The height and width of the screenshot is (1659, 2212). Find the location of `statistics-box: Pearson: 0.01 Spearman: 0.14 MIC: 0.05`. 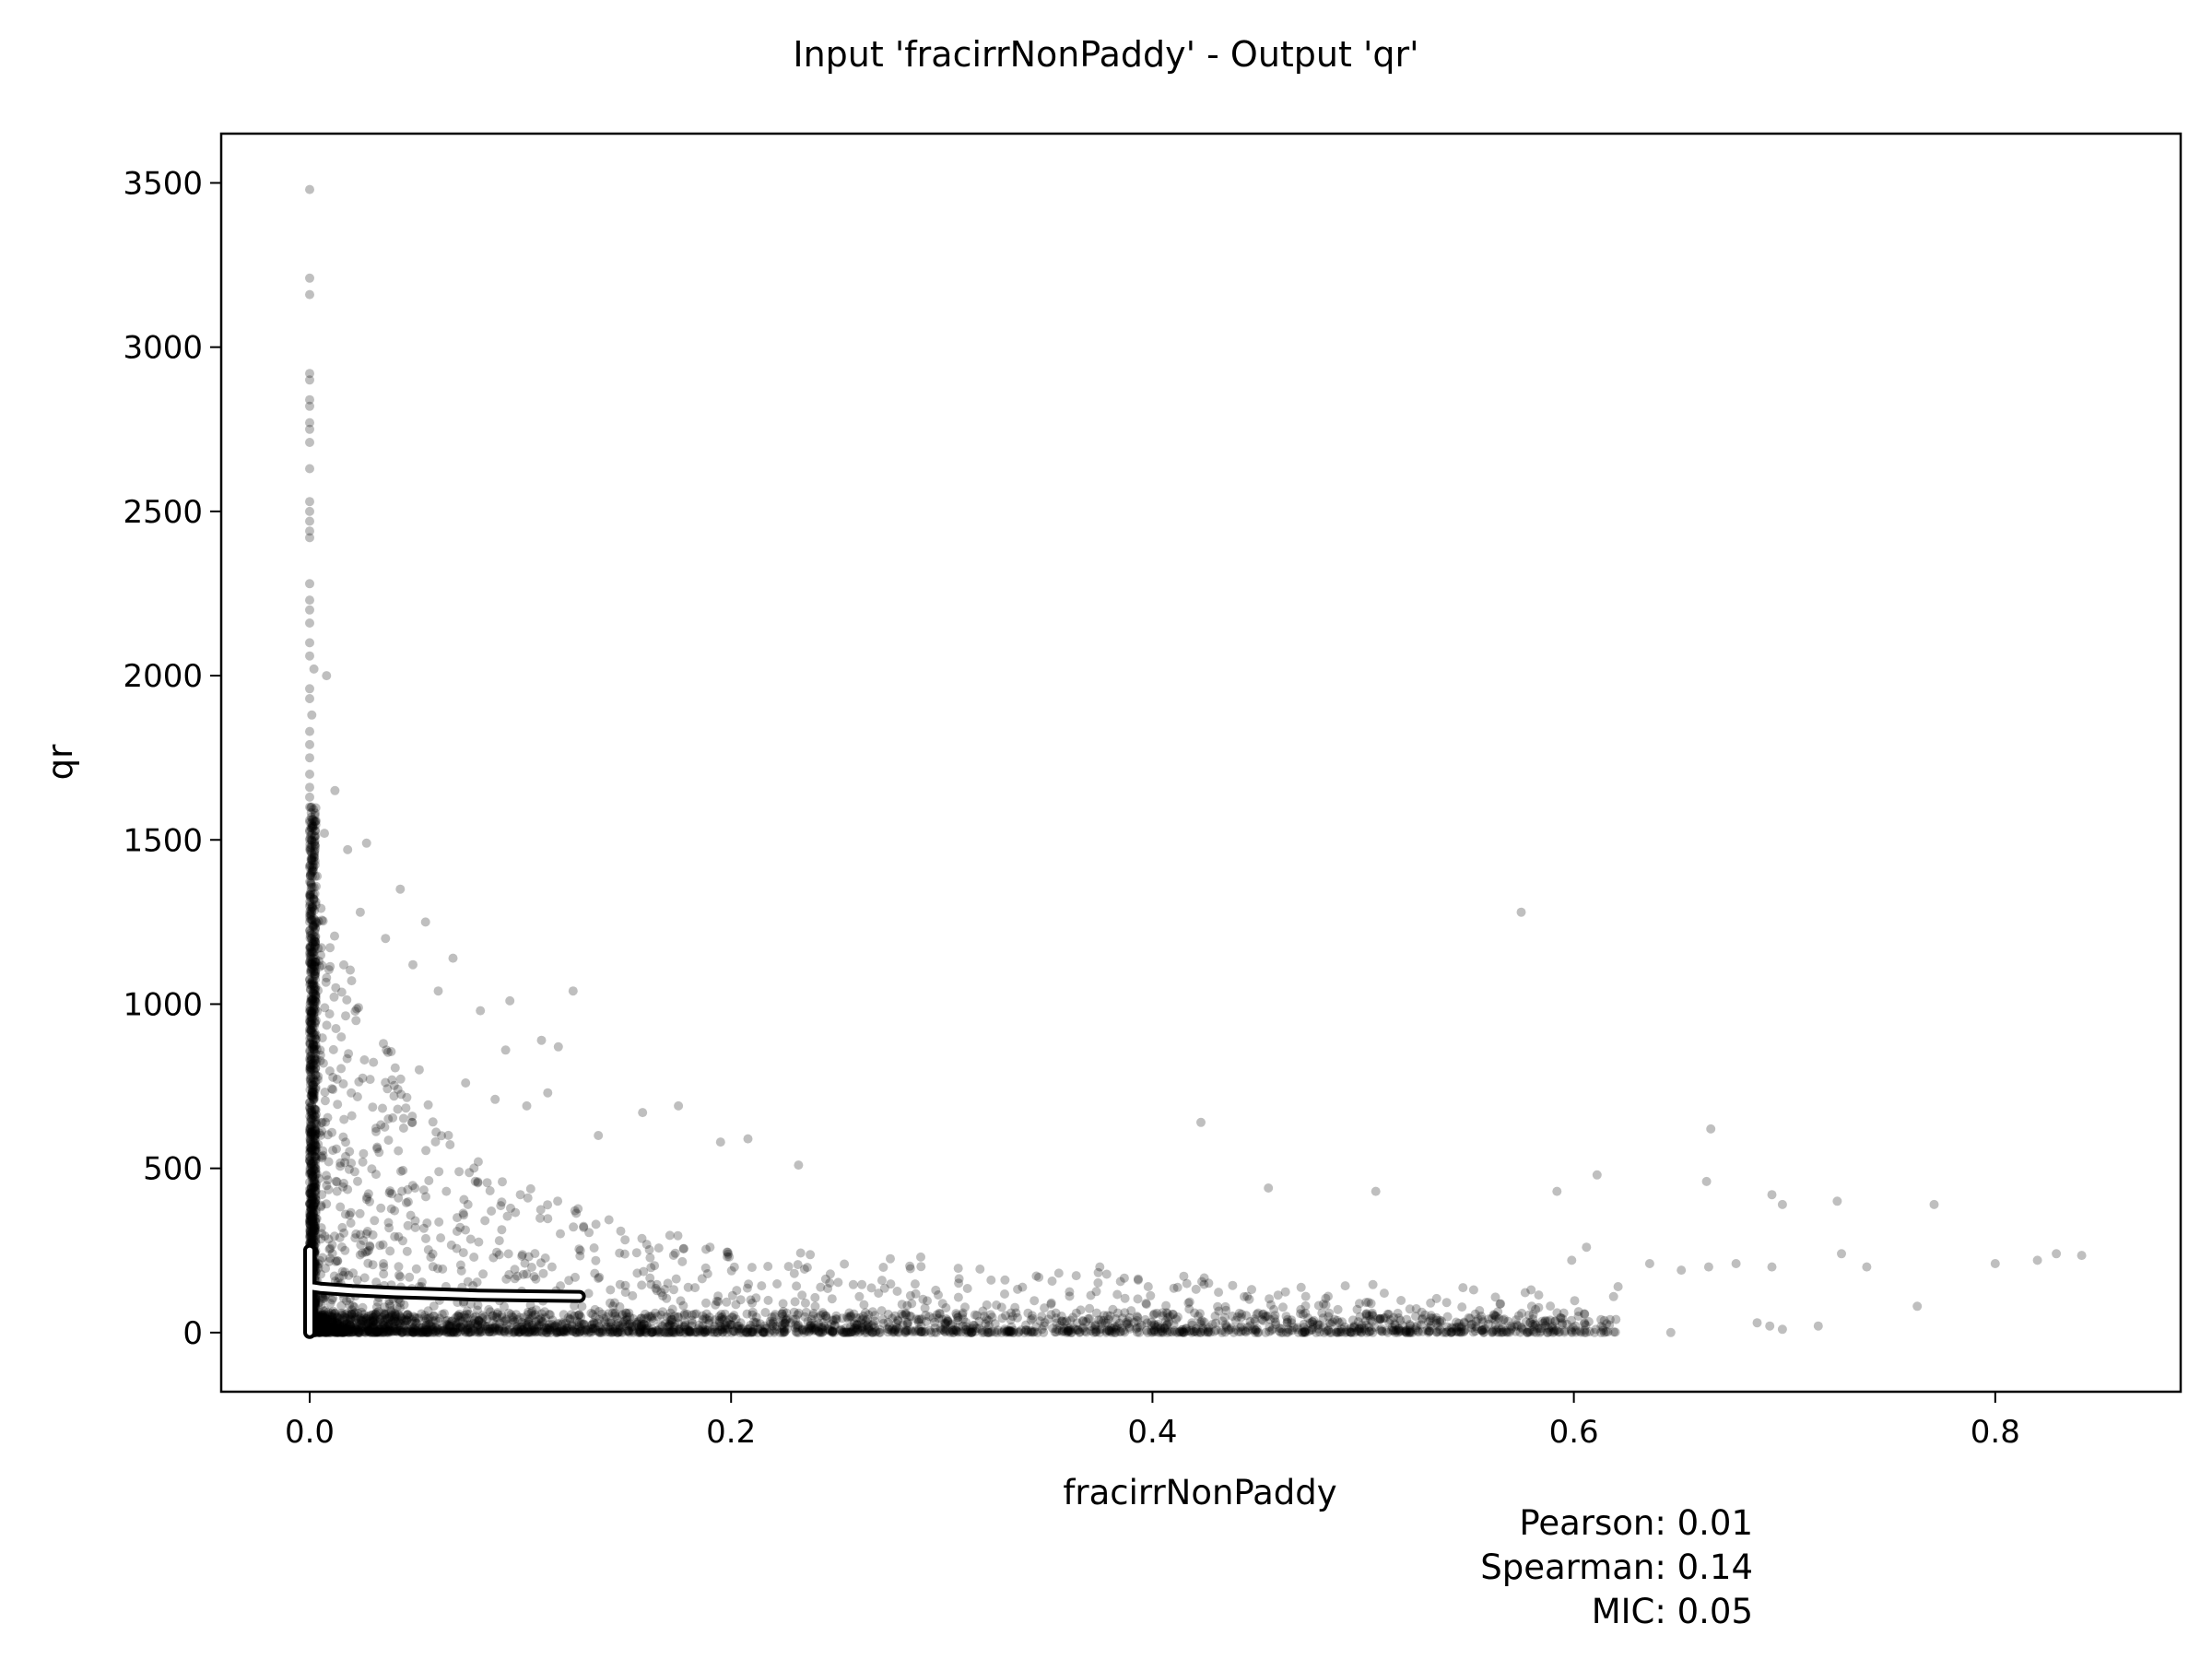

statistics-box: Pearson: 0.01 Spearman: 0.14 MIC: 0.05 is located at coordinates (1616, 1567).